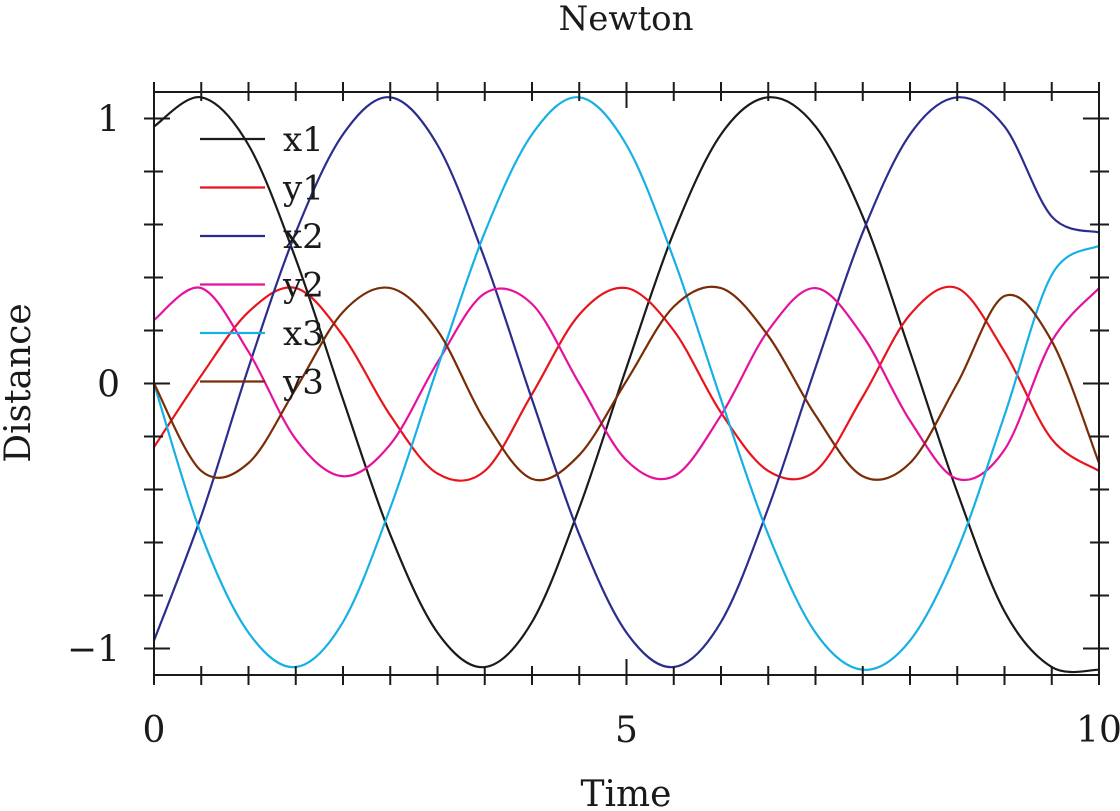 The image size is (1120, 811). I want to click on x-axis-label: Time, so click(626, 792).